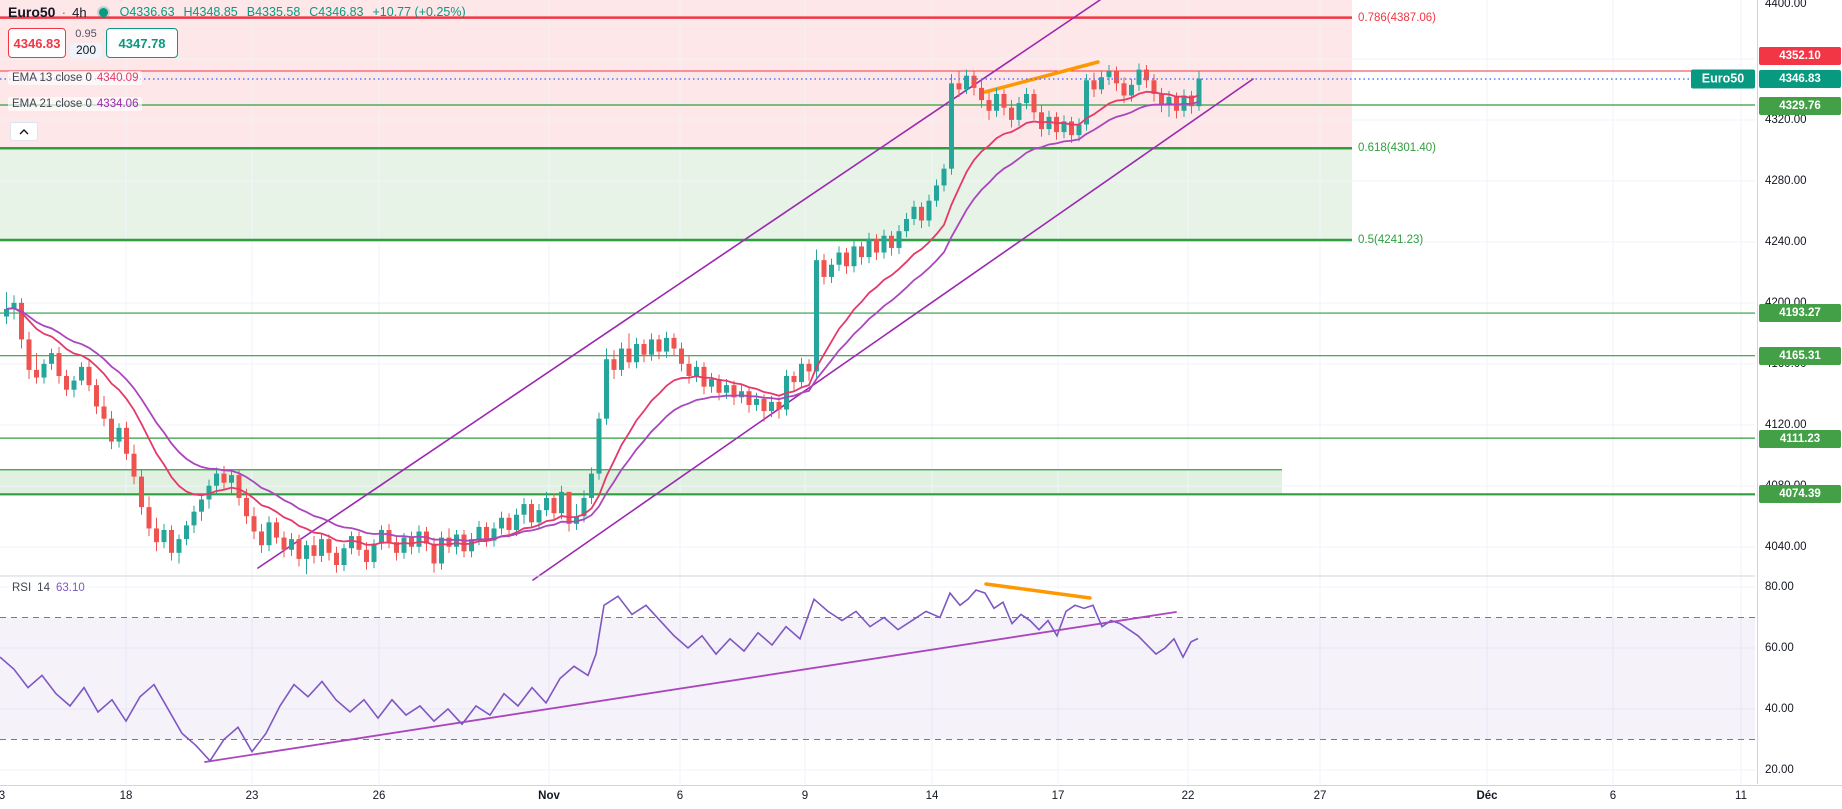 The image size is (1842, 809). I want to click on fib-zone-green, so click(676, 194).